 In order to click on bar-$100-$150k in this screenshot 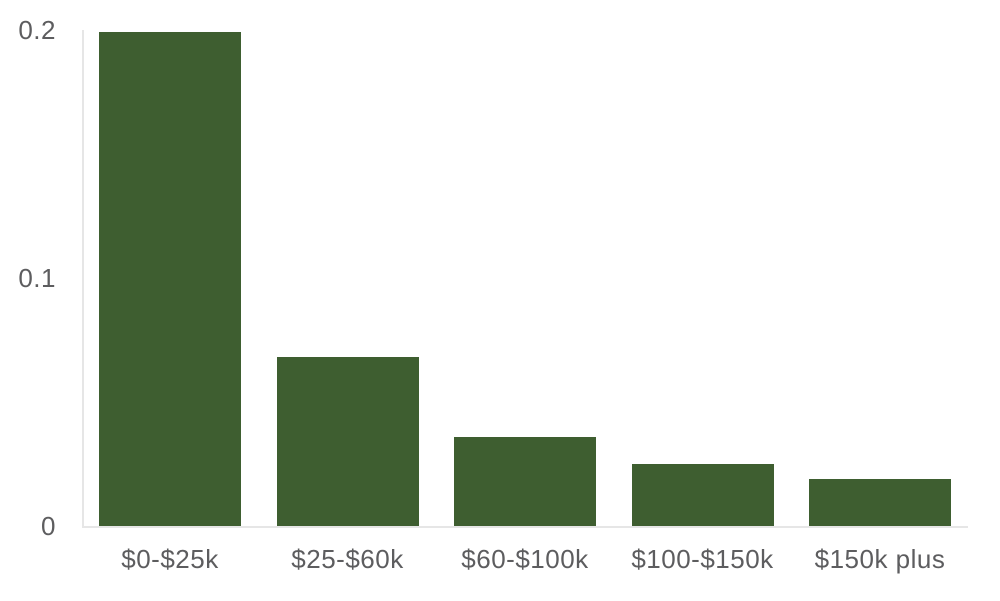, I will do `click(702, 495)`.